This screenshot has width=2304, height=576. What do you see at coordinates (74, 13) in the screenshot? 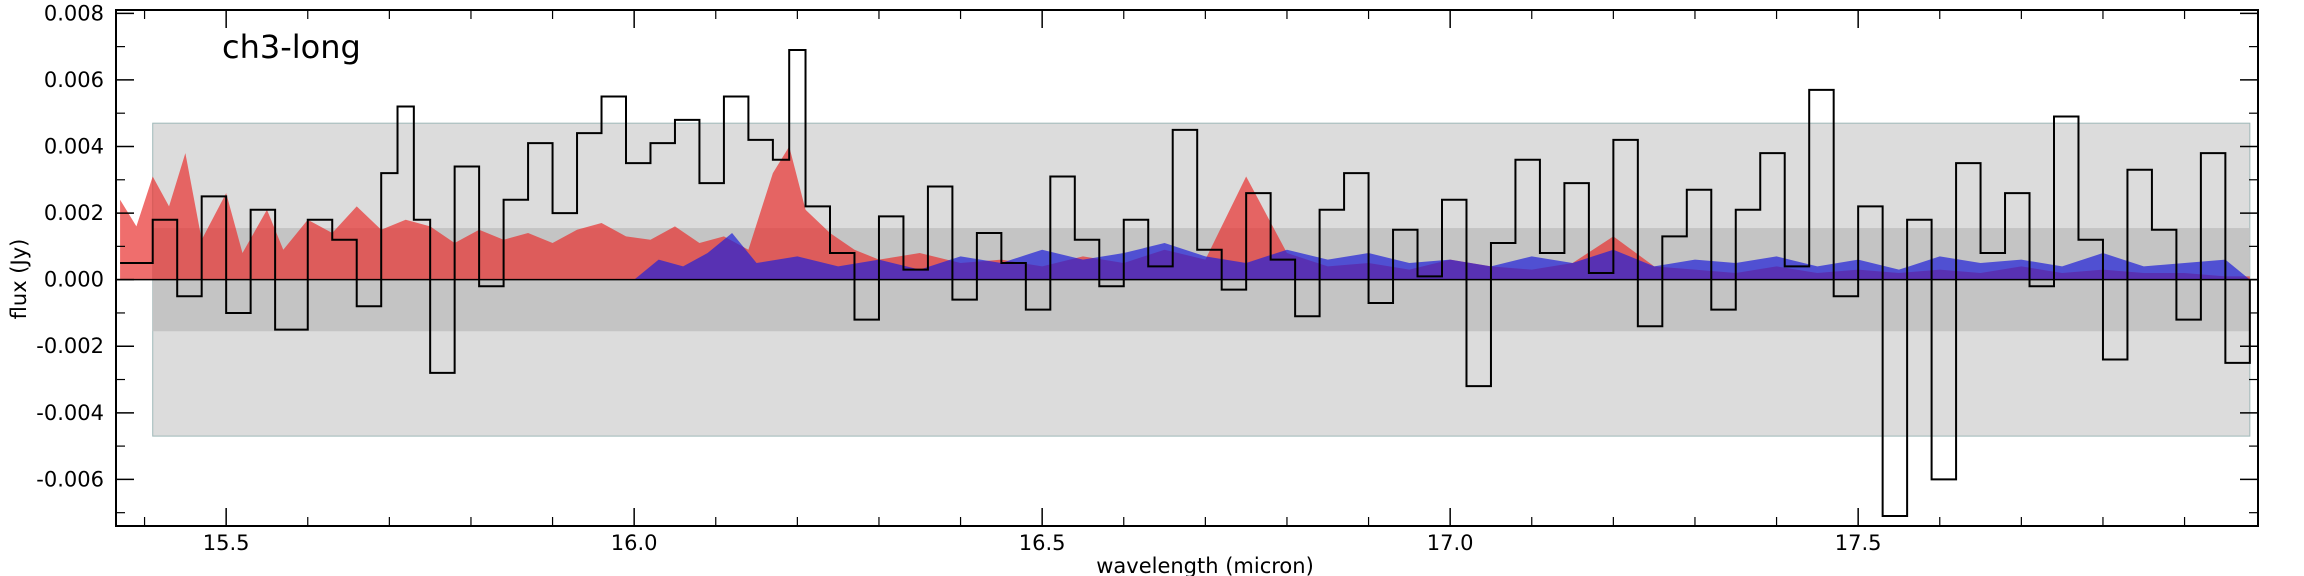
I see `y-tick-label: 0.008` at bounding box center [74, 13].